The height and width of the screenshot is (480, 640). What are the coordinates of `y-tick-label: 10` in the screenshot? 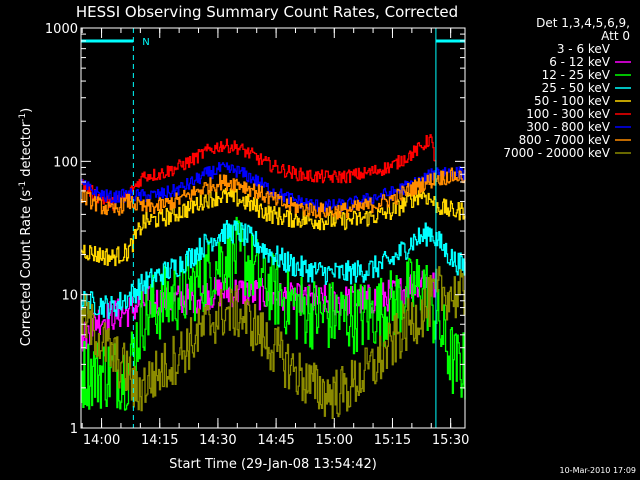 It's located at (69, 296).